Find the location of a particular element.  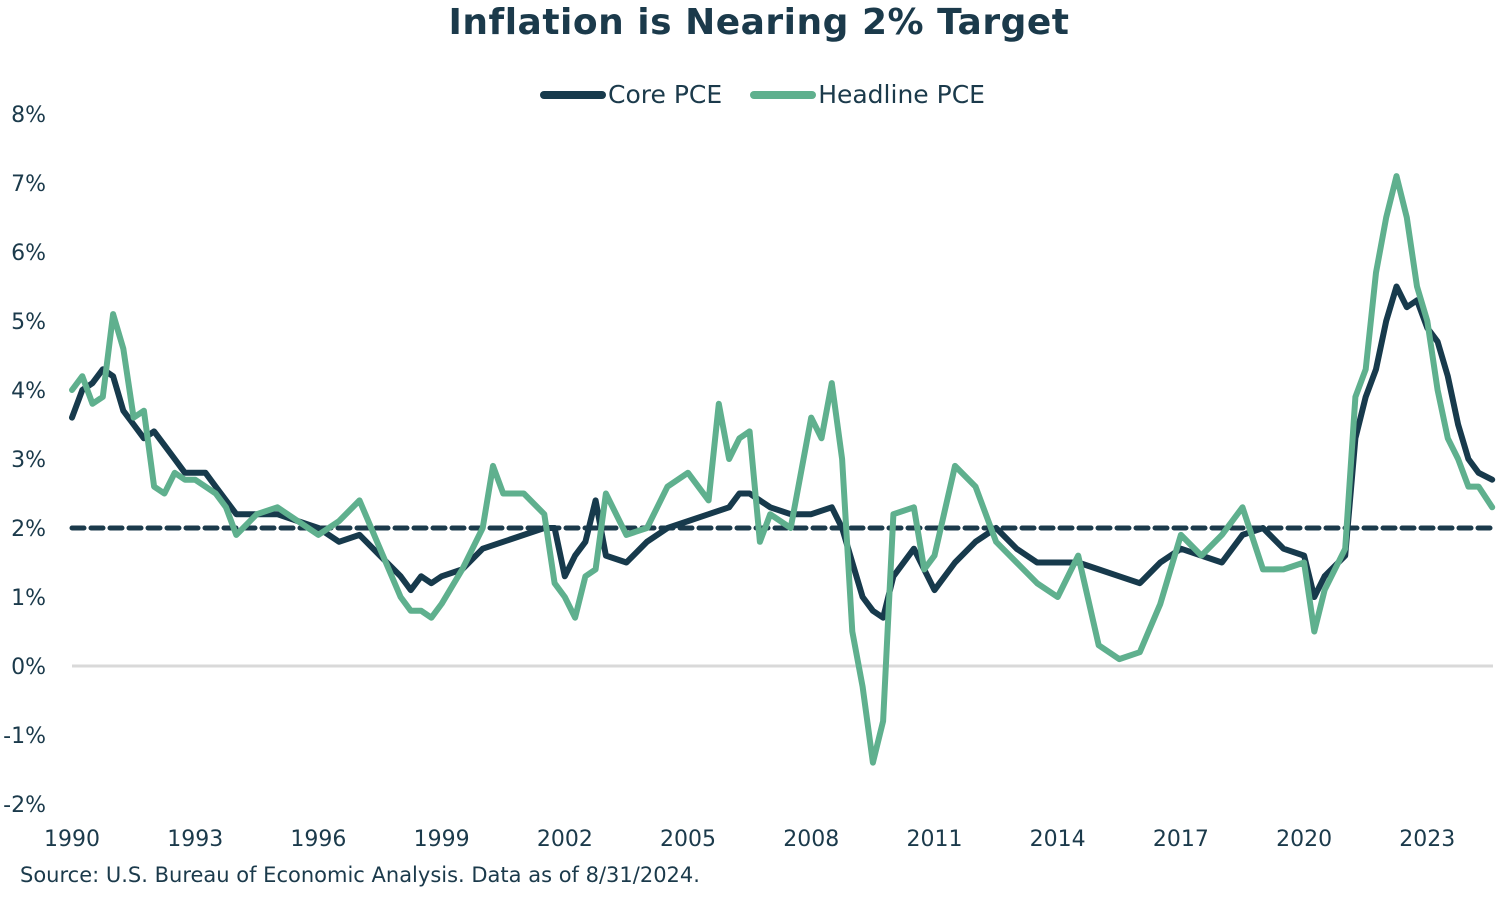

x-tick-label: 2020 is located at coordinates (1304, 839).